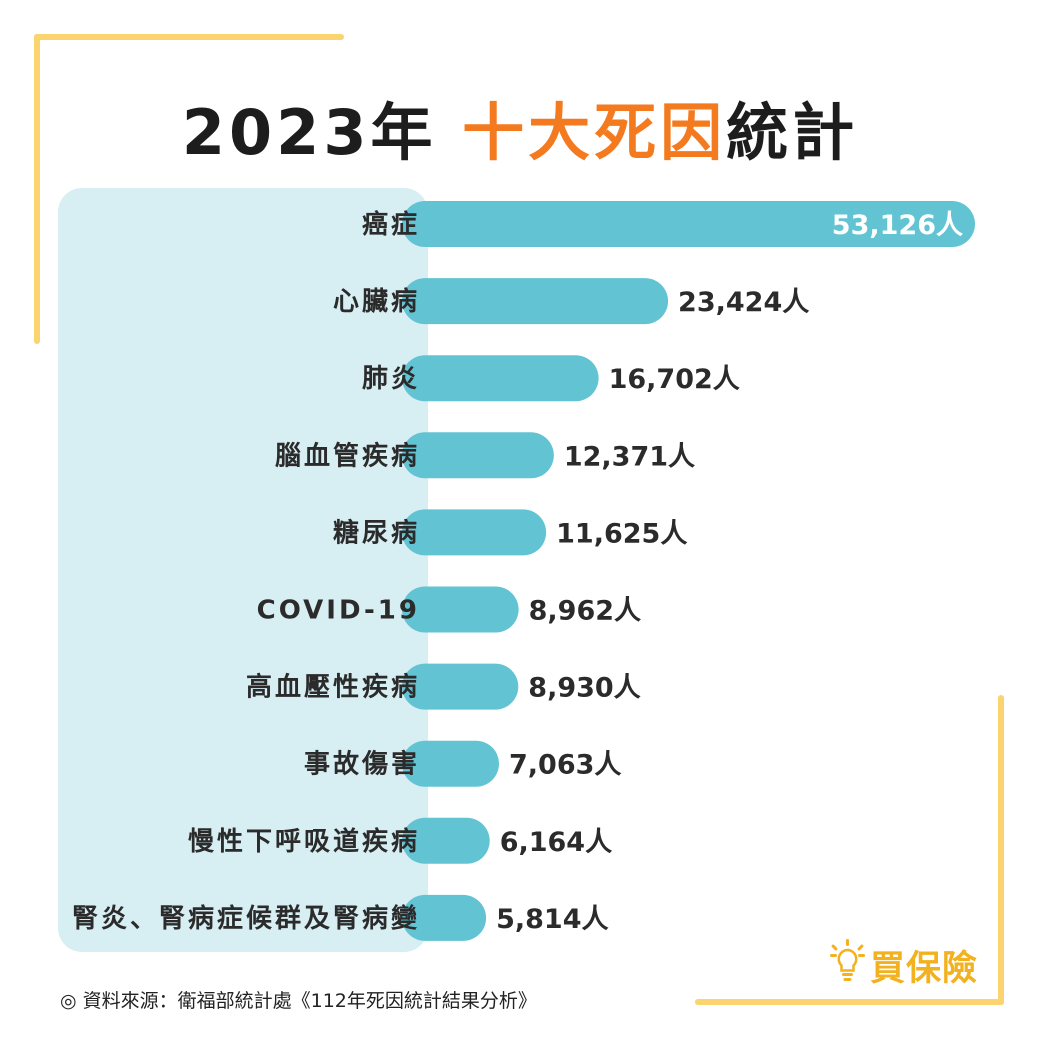  I want to click on category-label-1: 心臟病, so click(376, 302).